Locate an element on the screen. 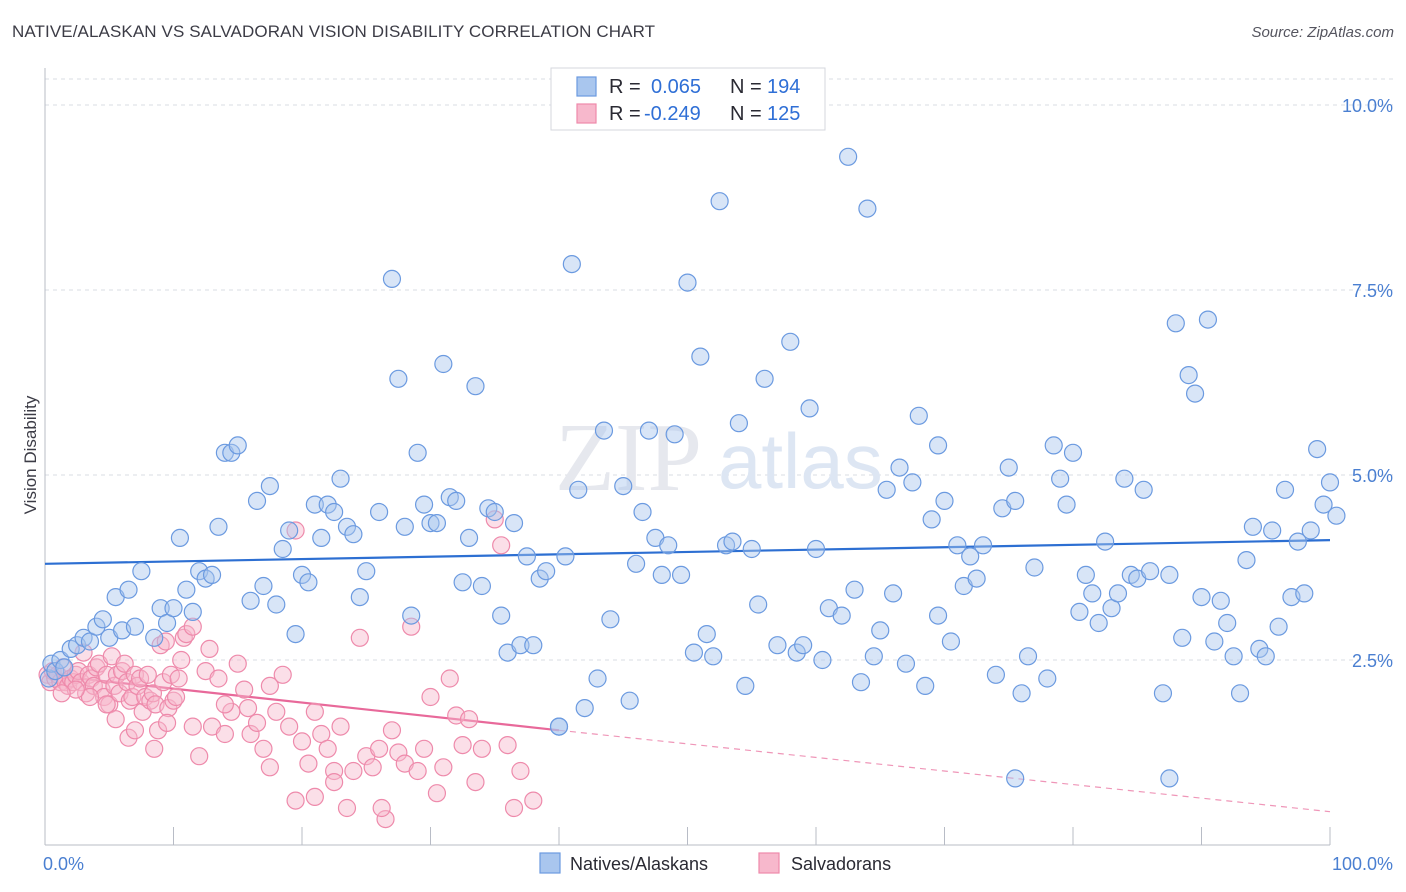  legend-swatch-salvadorans is located at coordinates (769, 863).